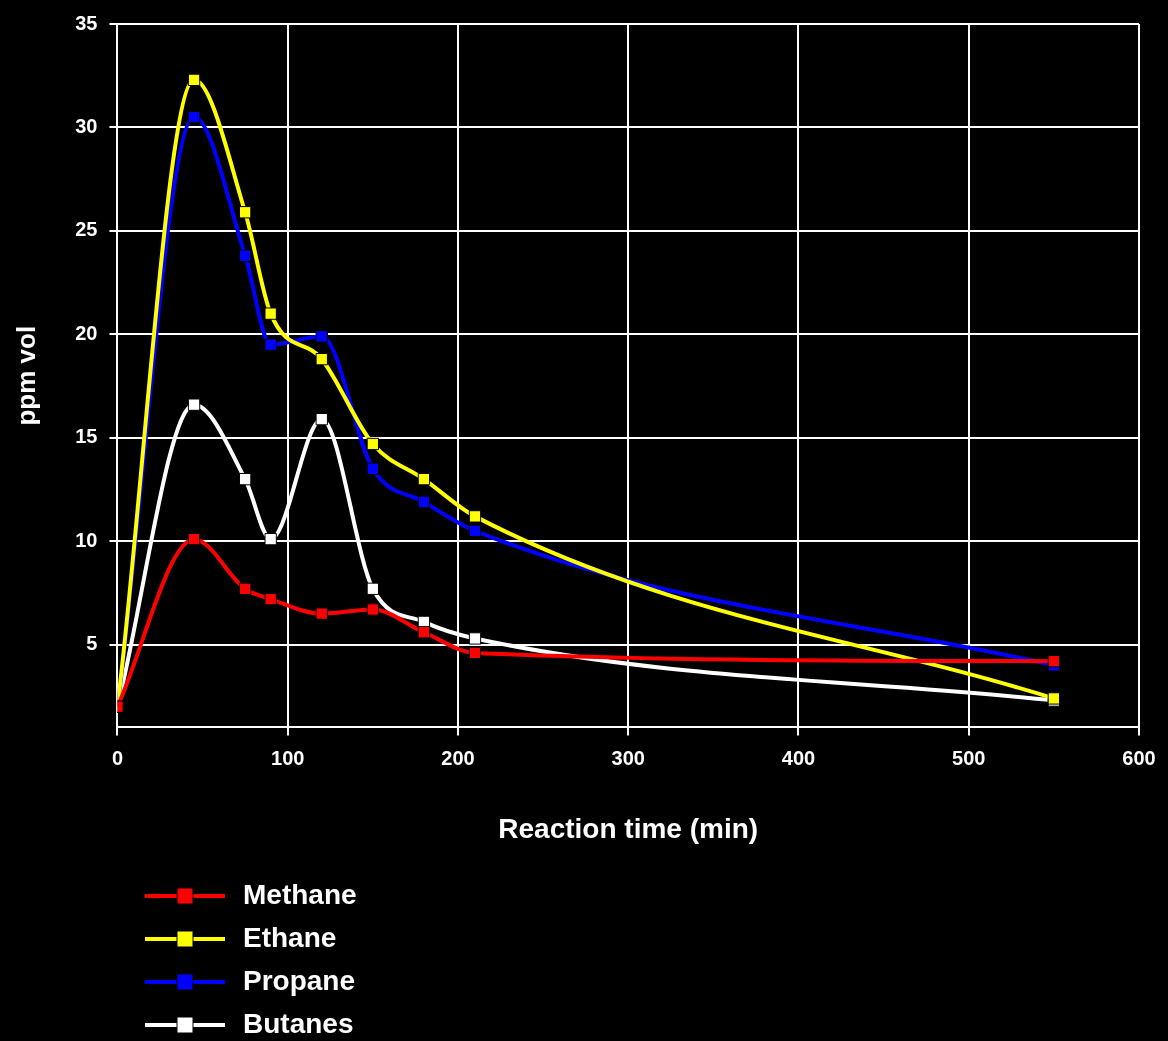 This screenshot has width=1168, height=1041. What do you see at coordinates (798, 757) in the screenshot?
I see `x-tick-label: 400` at bounding box center [798, 757].